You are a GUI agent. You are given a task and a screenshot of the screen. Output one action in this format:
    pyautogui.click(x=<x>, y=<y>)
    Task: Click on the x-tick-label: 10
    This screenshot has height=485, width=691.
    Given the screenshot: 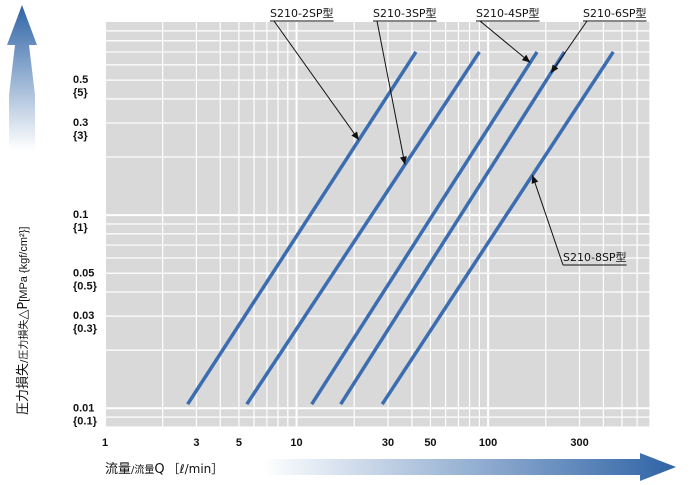 What is the action you would take?
    pyautogui.click(x=296, y=443)
    